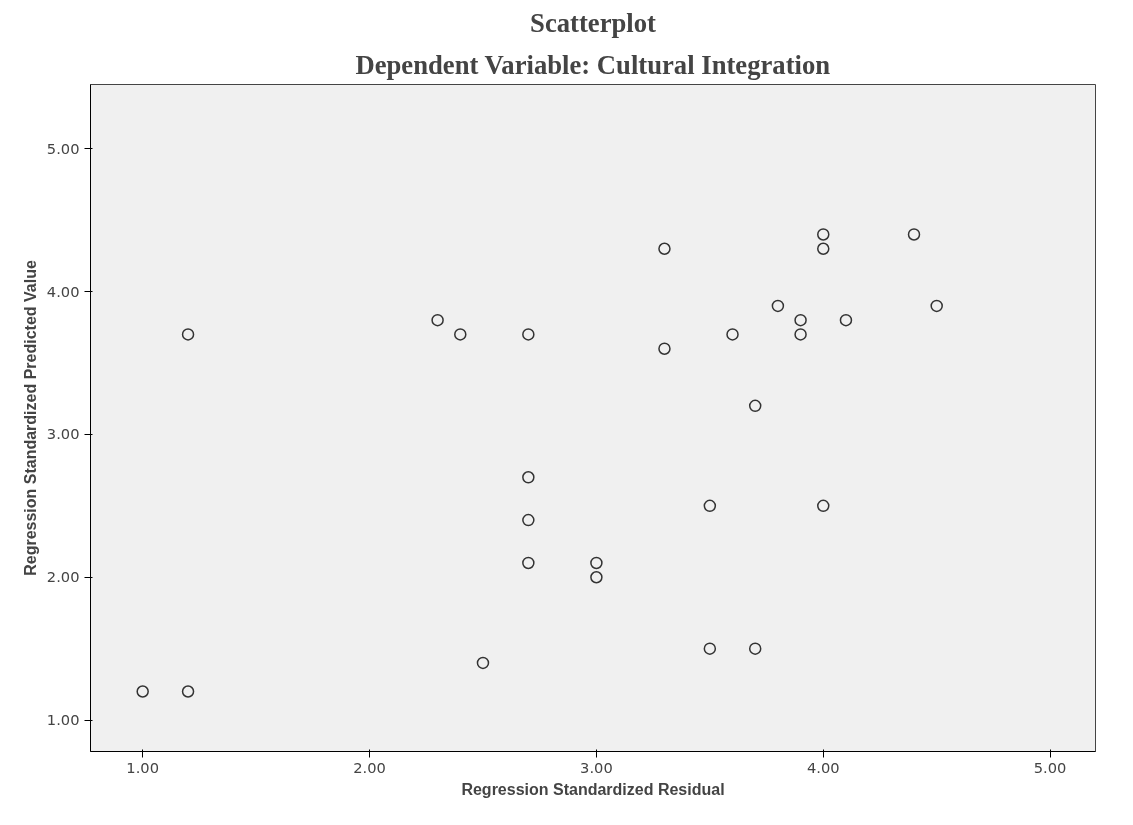 This screenshot has height=825, width=1133. What do you see at coordinates (369, 767) in the screenshot?
I see `x-tick-label: 2.00` at bounding box center [369, 767].